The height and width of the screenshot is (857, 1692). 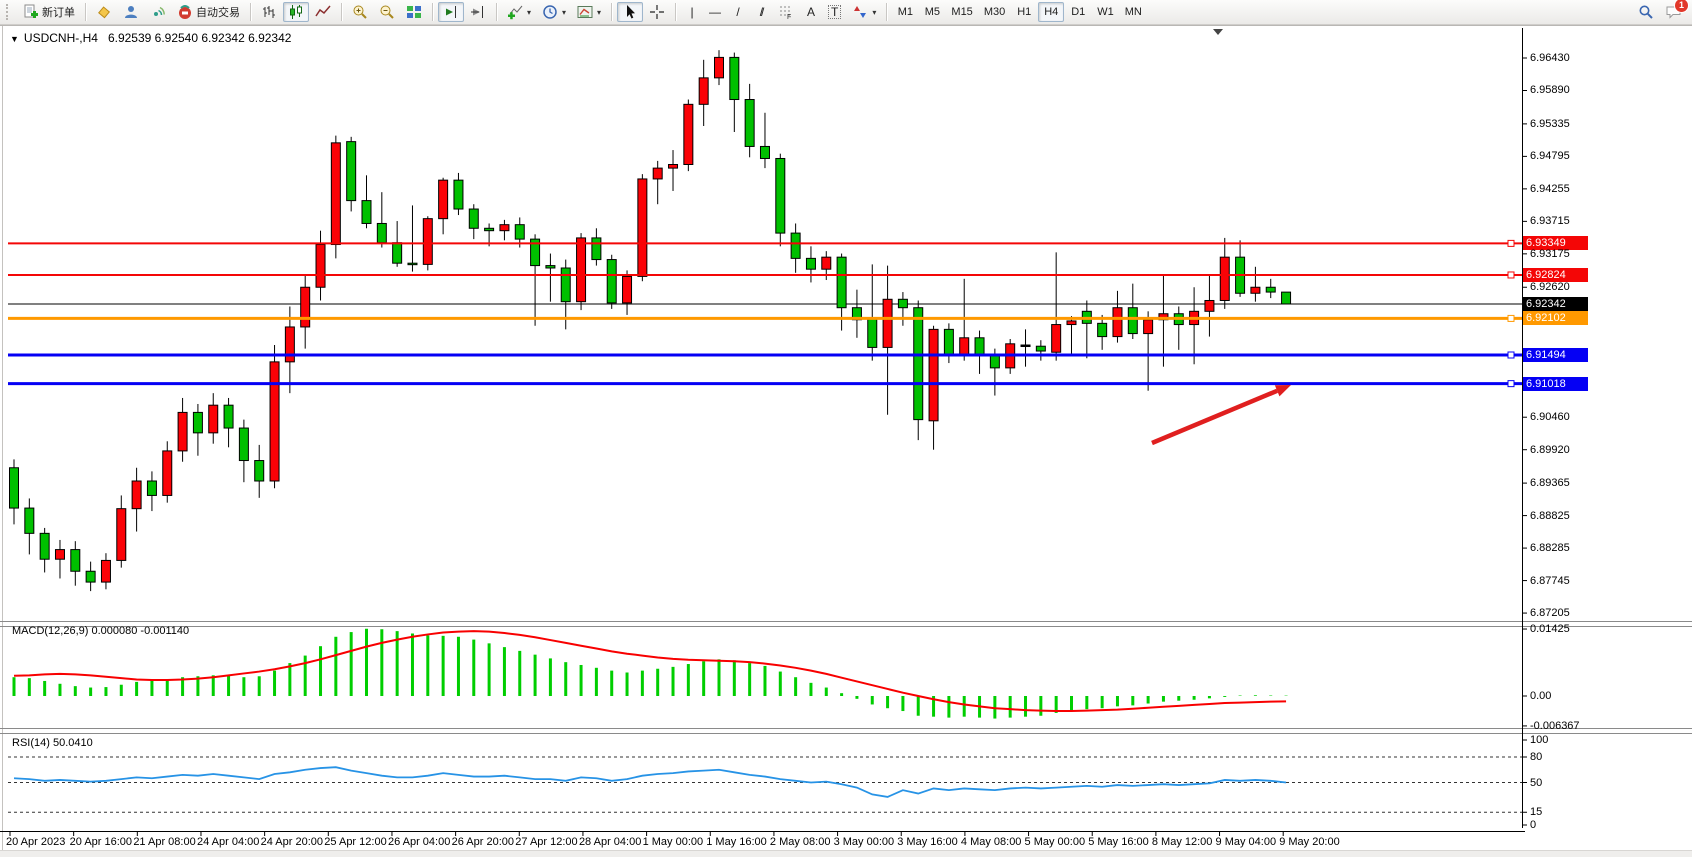 I want to click on time-tick-label: 3 May 00:00, so click(x=864, y=842).